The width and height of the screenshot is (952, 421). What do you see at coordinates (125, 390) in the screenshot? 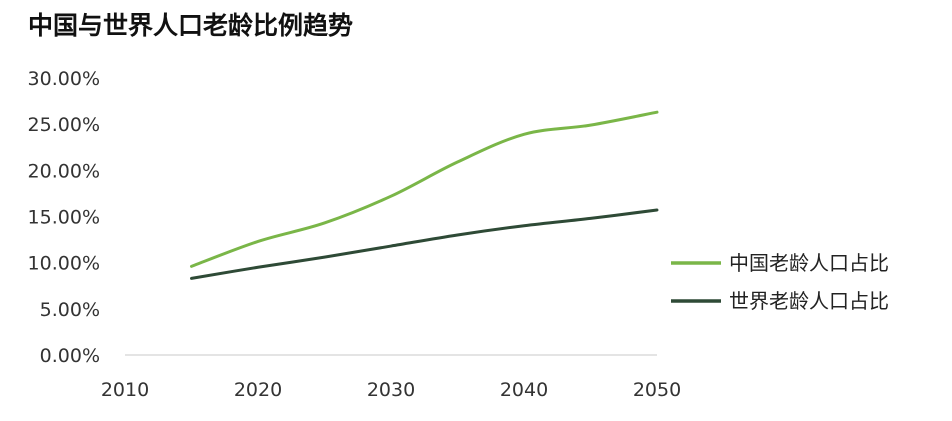
I see `x-tick-label: 2010` at bounding box center [125, 390].